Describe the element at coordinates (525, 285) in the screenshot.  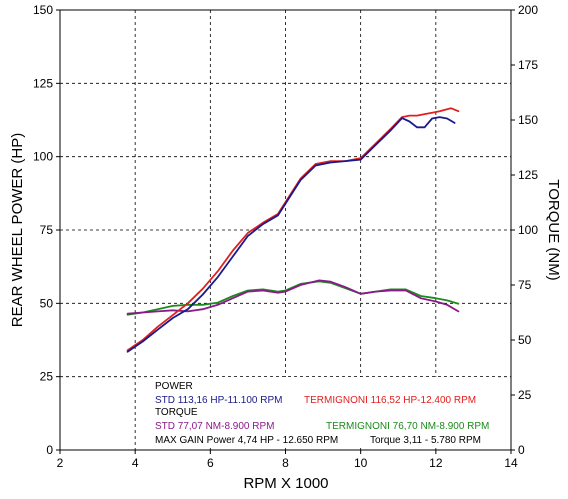
I see `right-tick-label-3: 75` at that location.